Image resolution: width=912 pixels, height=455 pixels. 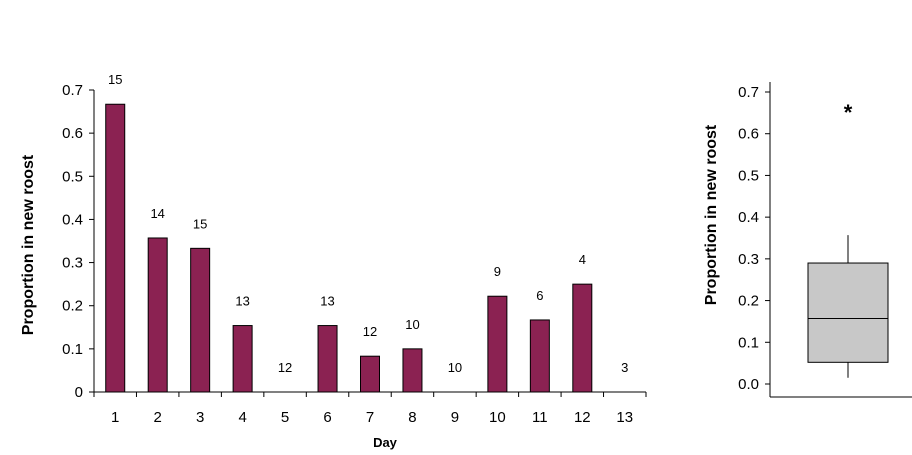 What do you see at coordinates (497, 417) in the screenshot?
I see `x-tick-label: 10` at bounding box center [497, 417].